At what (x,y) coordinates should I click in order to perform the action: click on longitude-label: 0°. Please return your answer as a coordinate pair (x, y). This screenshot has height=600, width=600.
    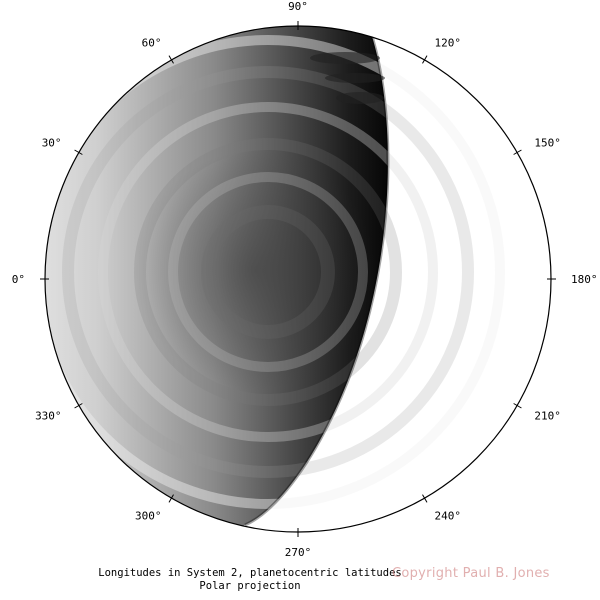
    Looking at the image, I should click on (18, 279).